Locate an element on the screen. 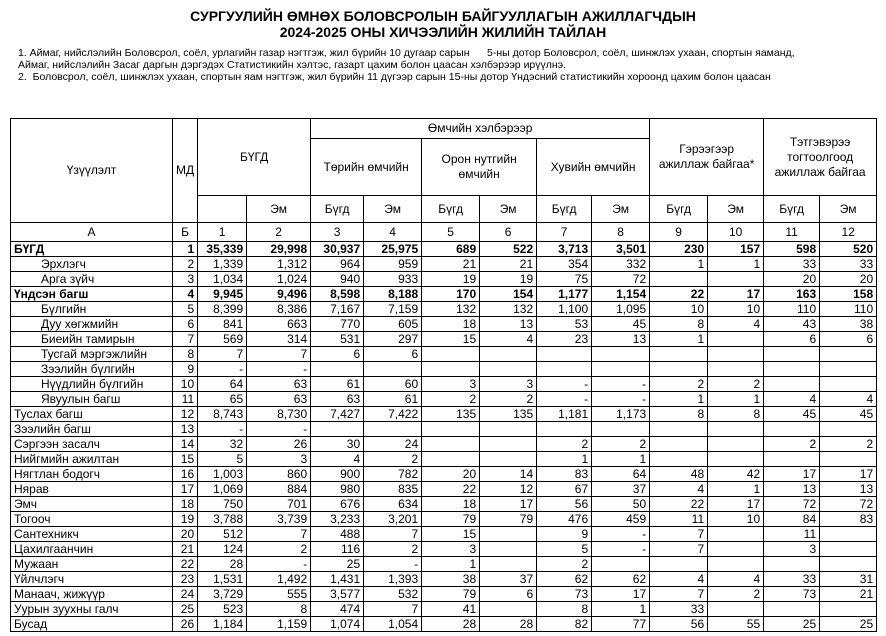 This screenshot has height=636, width=886. cell: 900 is located at coordinates (337, 474).